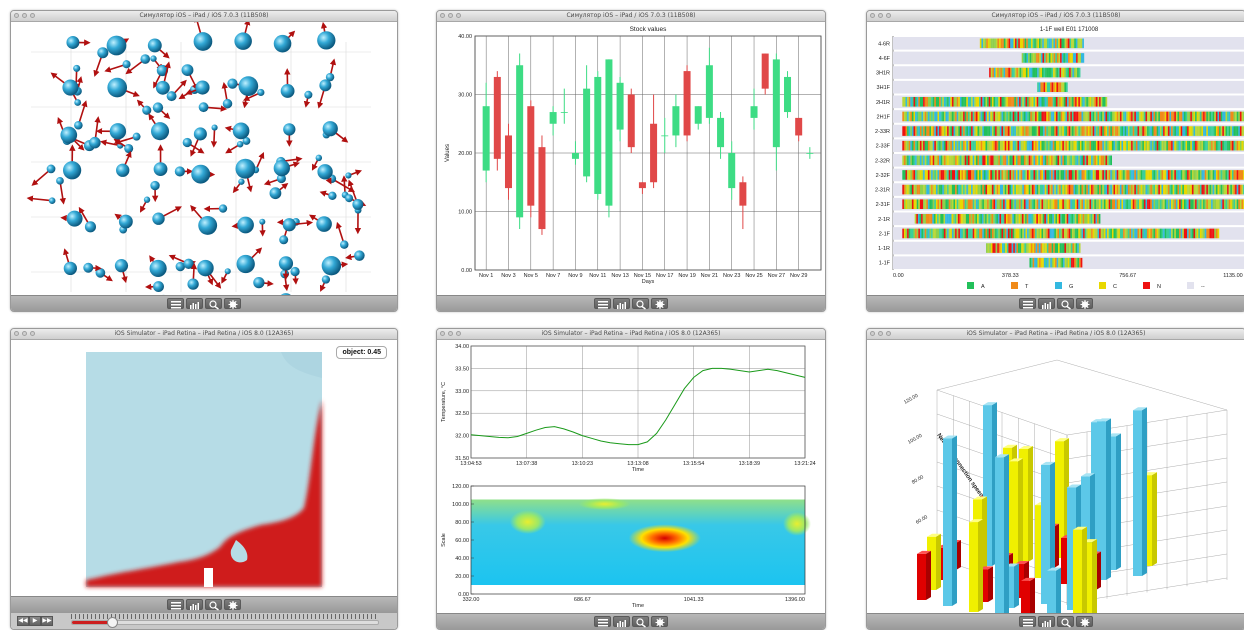 The width and height of the screenshot is (1244, 630). I want to click on molecule-view, so click(204, 158).